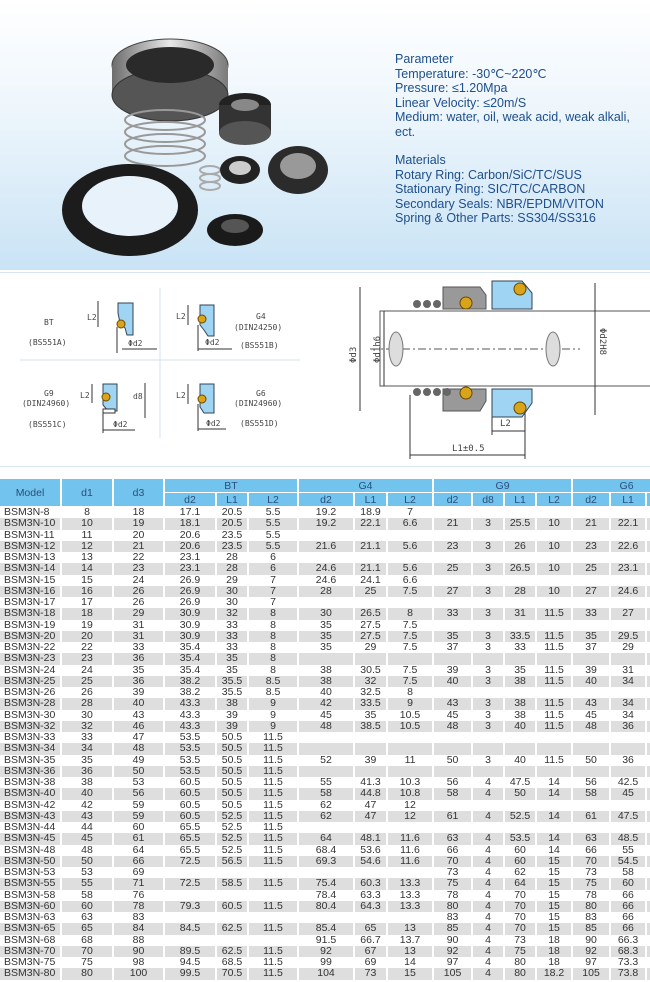 This screenshot has height=982, width=650. Describe the element at coordinates (231, 486) in the screenshot. I see `header-bt: BT` at that location.